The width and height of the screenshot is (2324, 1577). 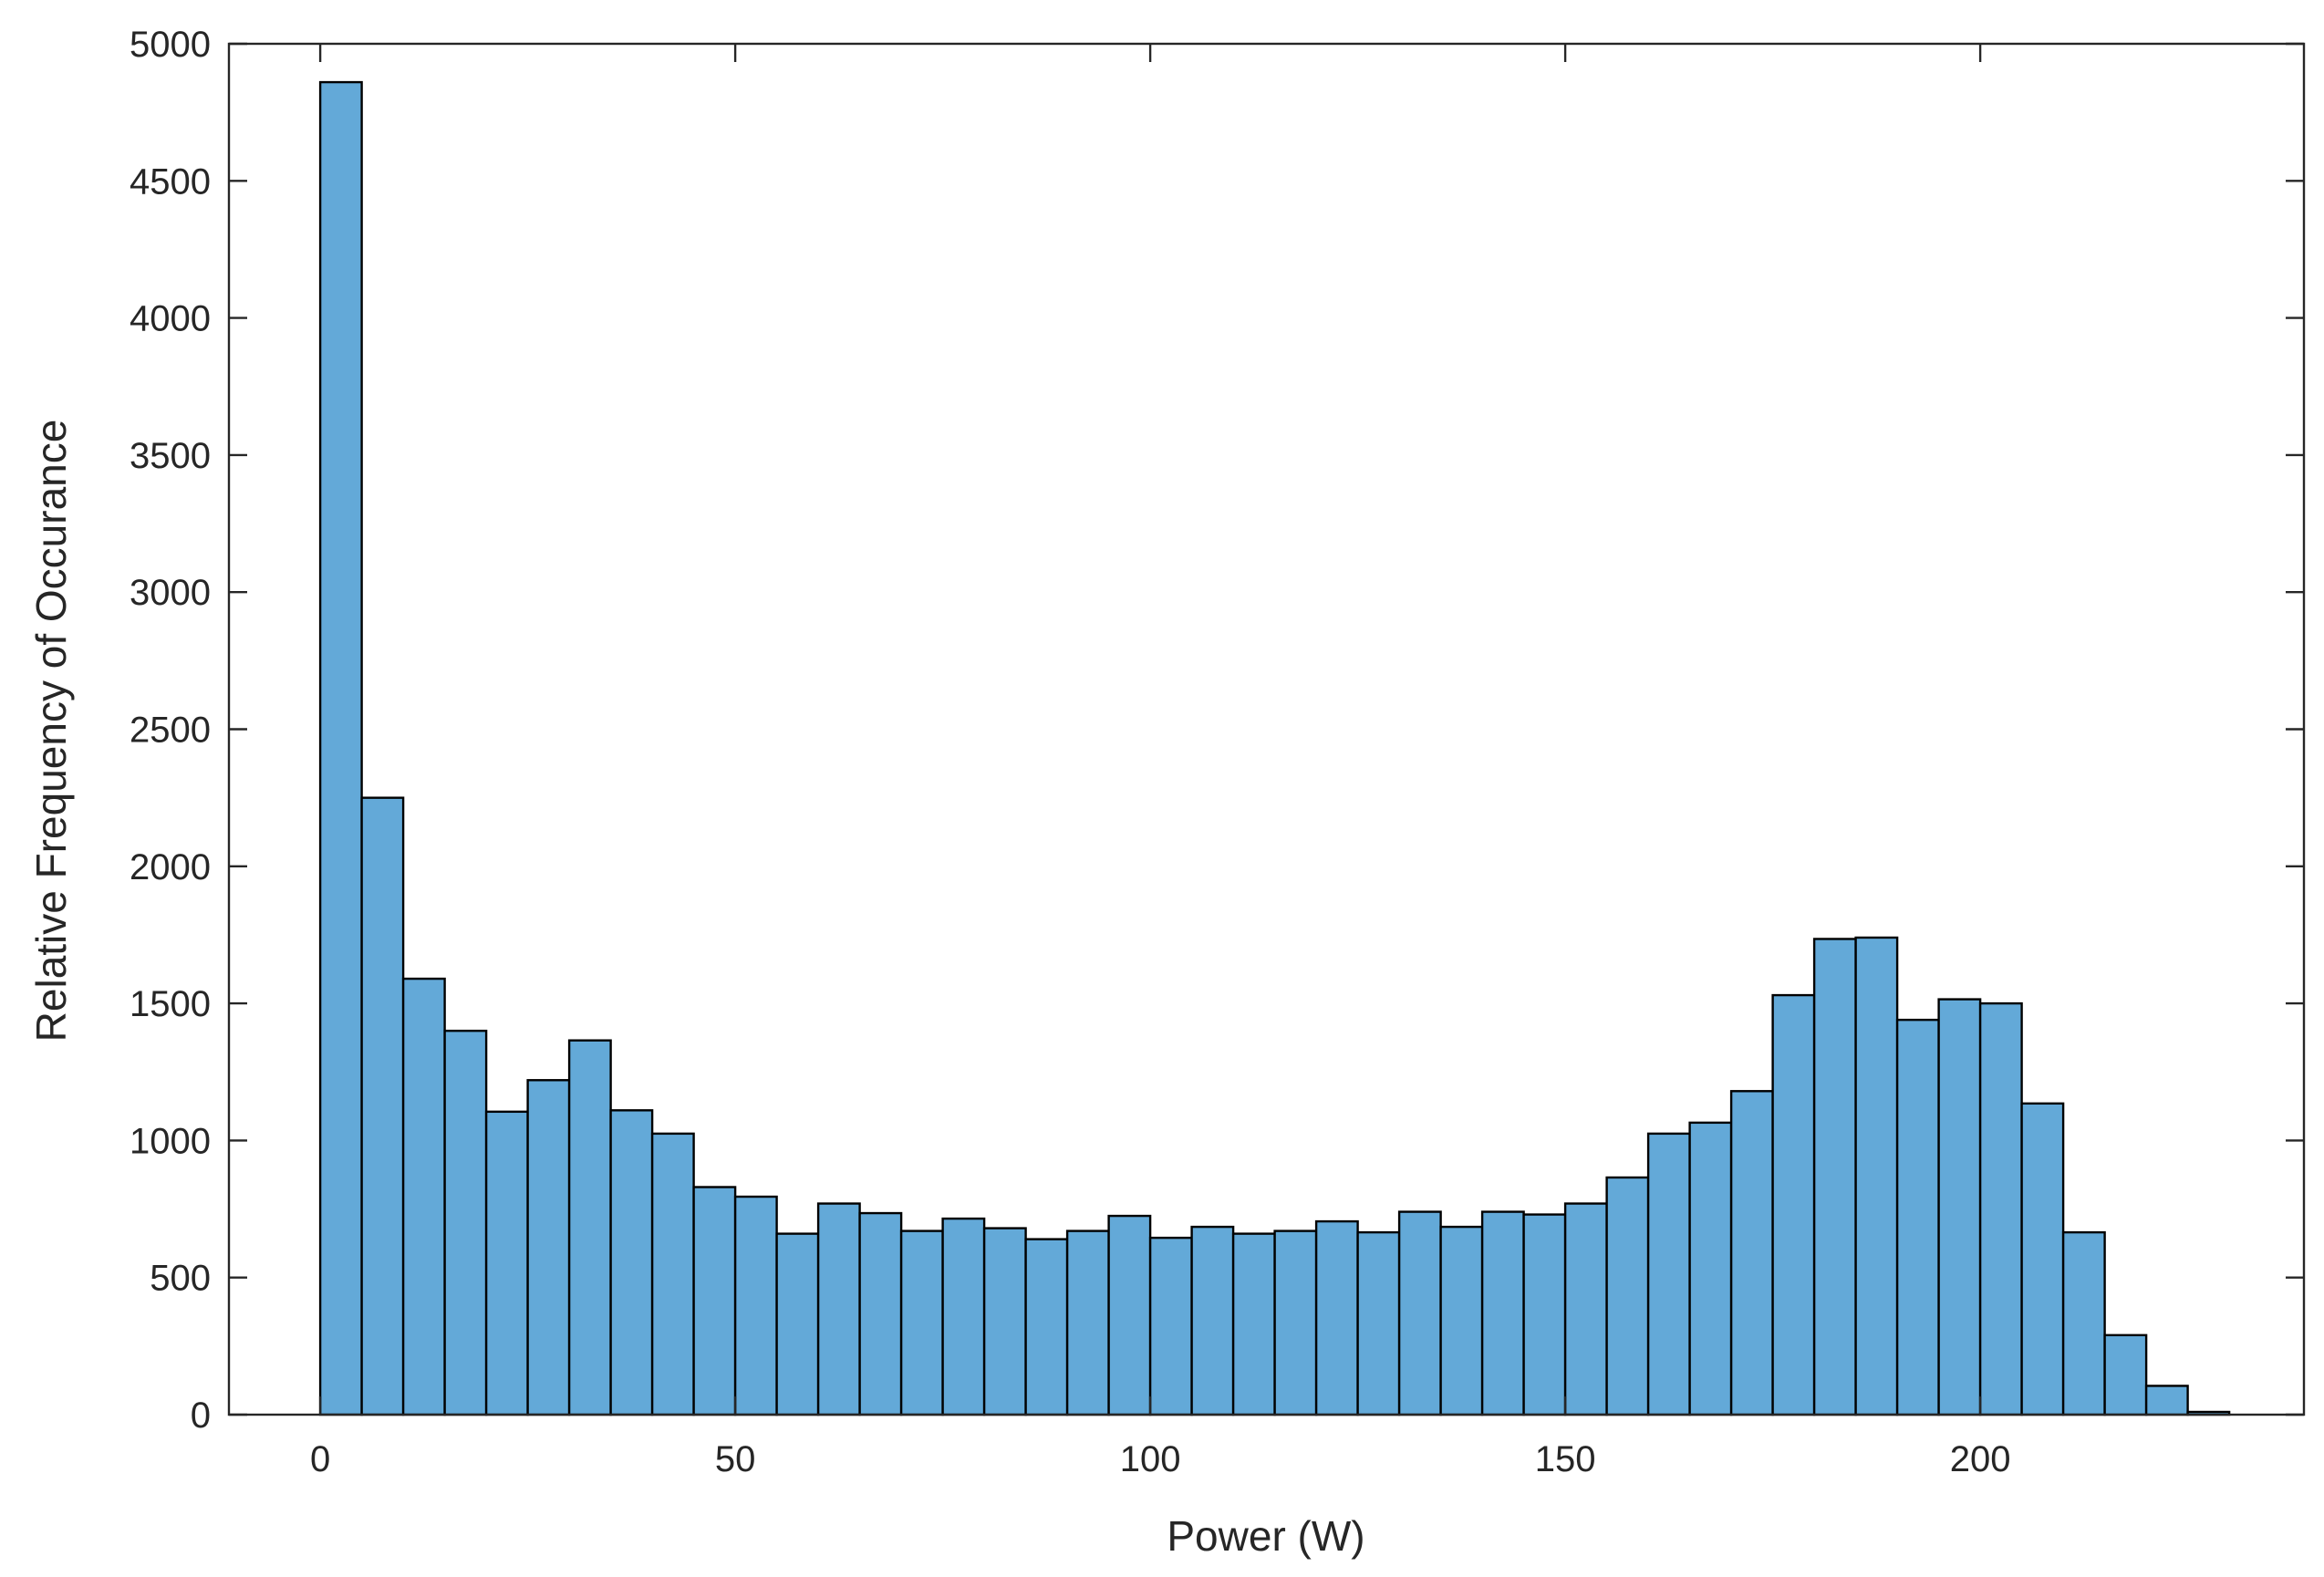 I want to click on y-tick-label: 3000, so click(x=171, y=593).